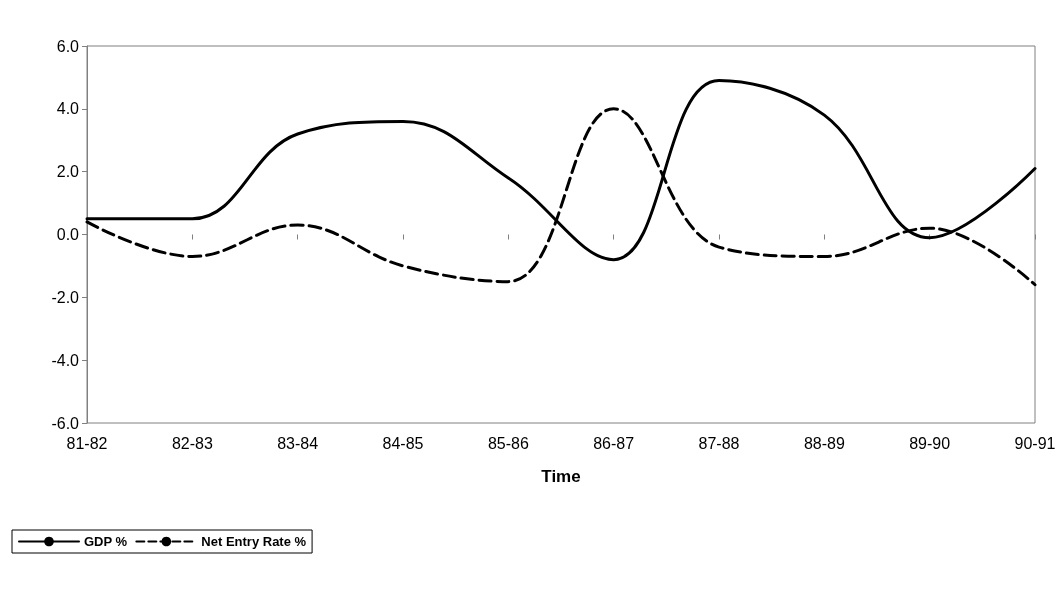  What do you see at coordinates (508, 443) in the screenshot?
I see `x-tick-label: 85-86` at bounding box center [508, 443].